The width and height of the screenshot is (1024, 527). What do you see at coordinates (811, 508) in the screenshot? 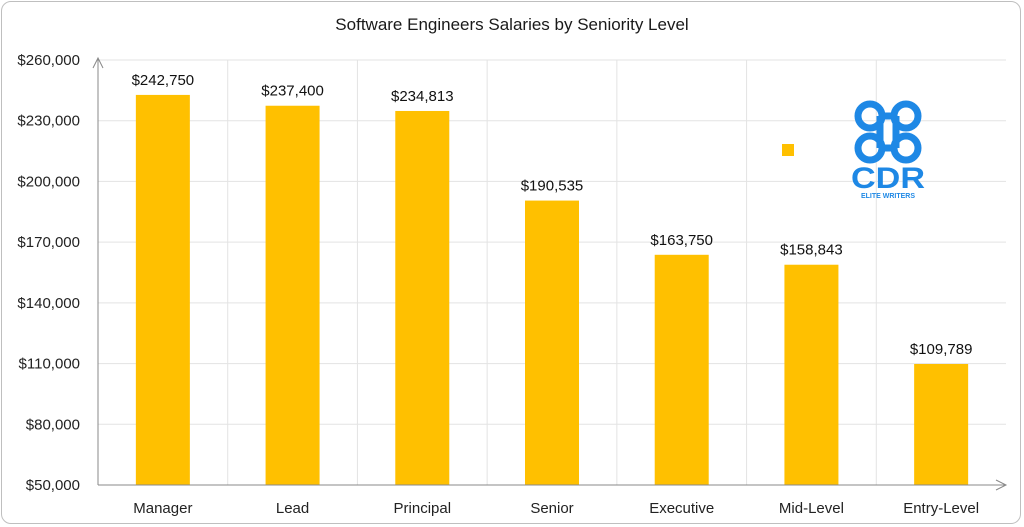
I see `x-category-label: Mid-Level` at bounding box center [811, 508].